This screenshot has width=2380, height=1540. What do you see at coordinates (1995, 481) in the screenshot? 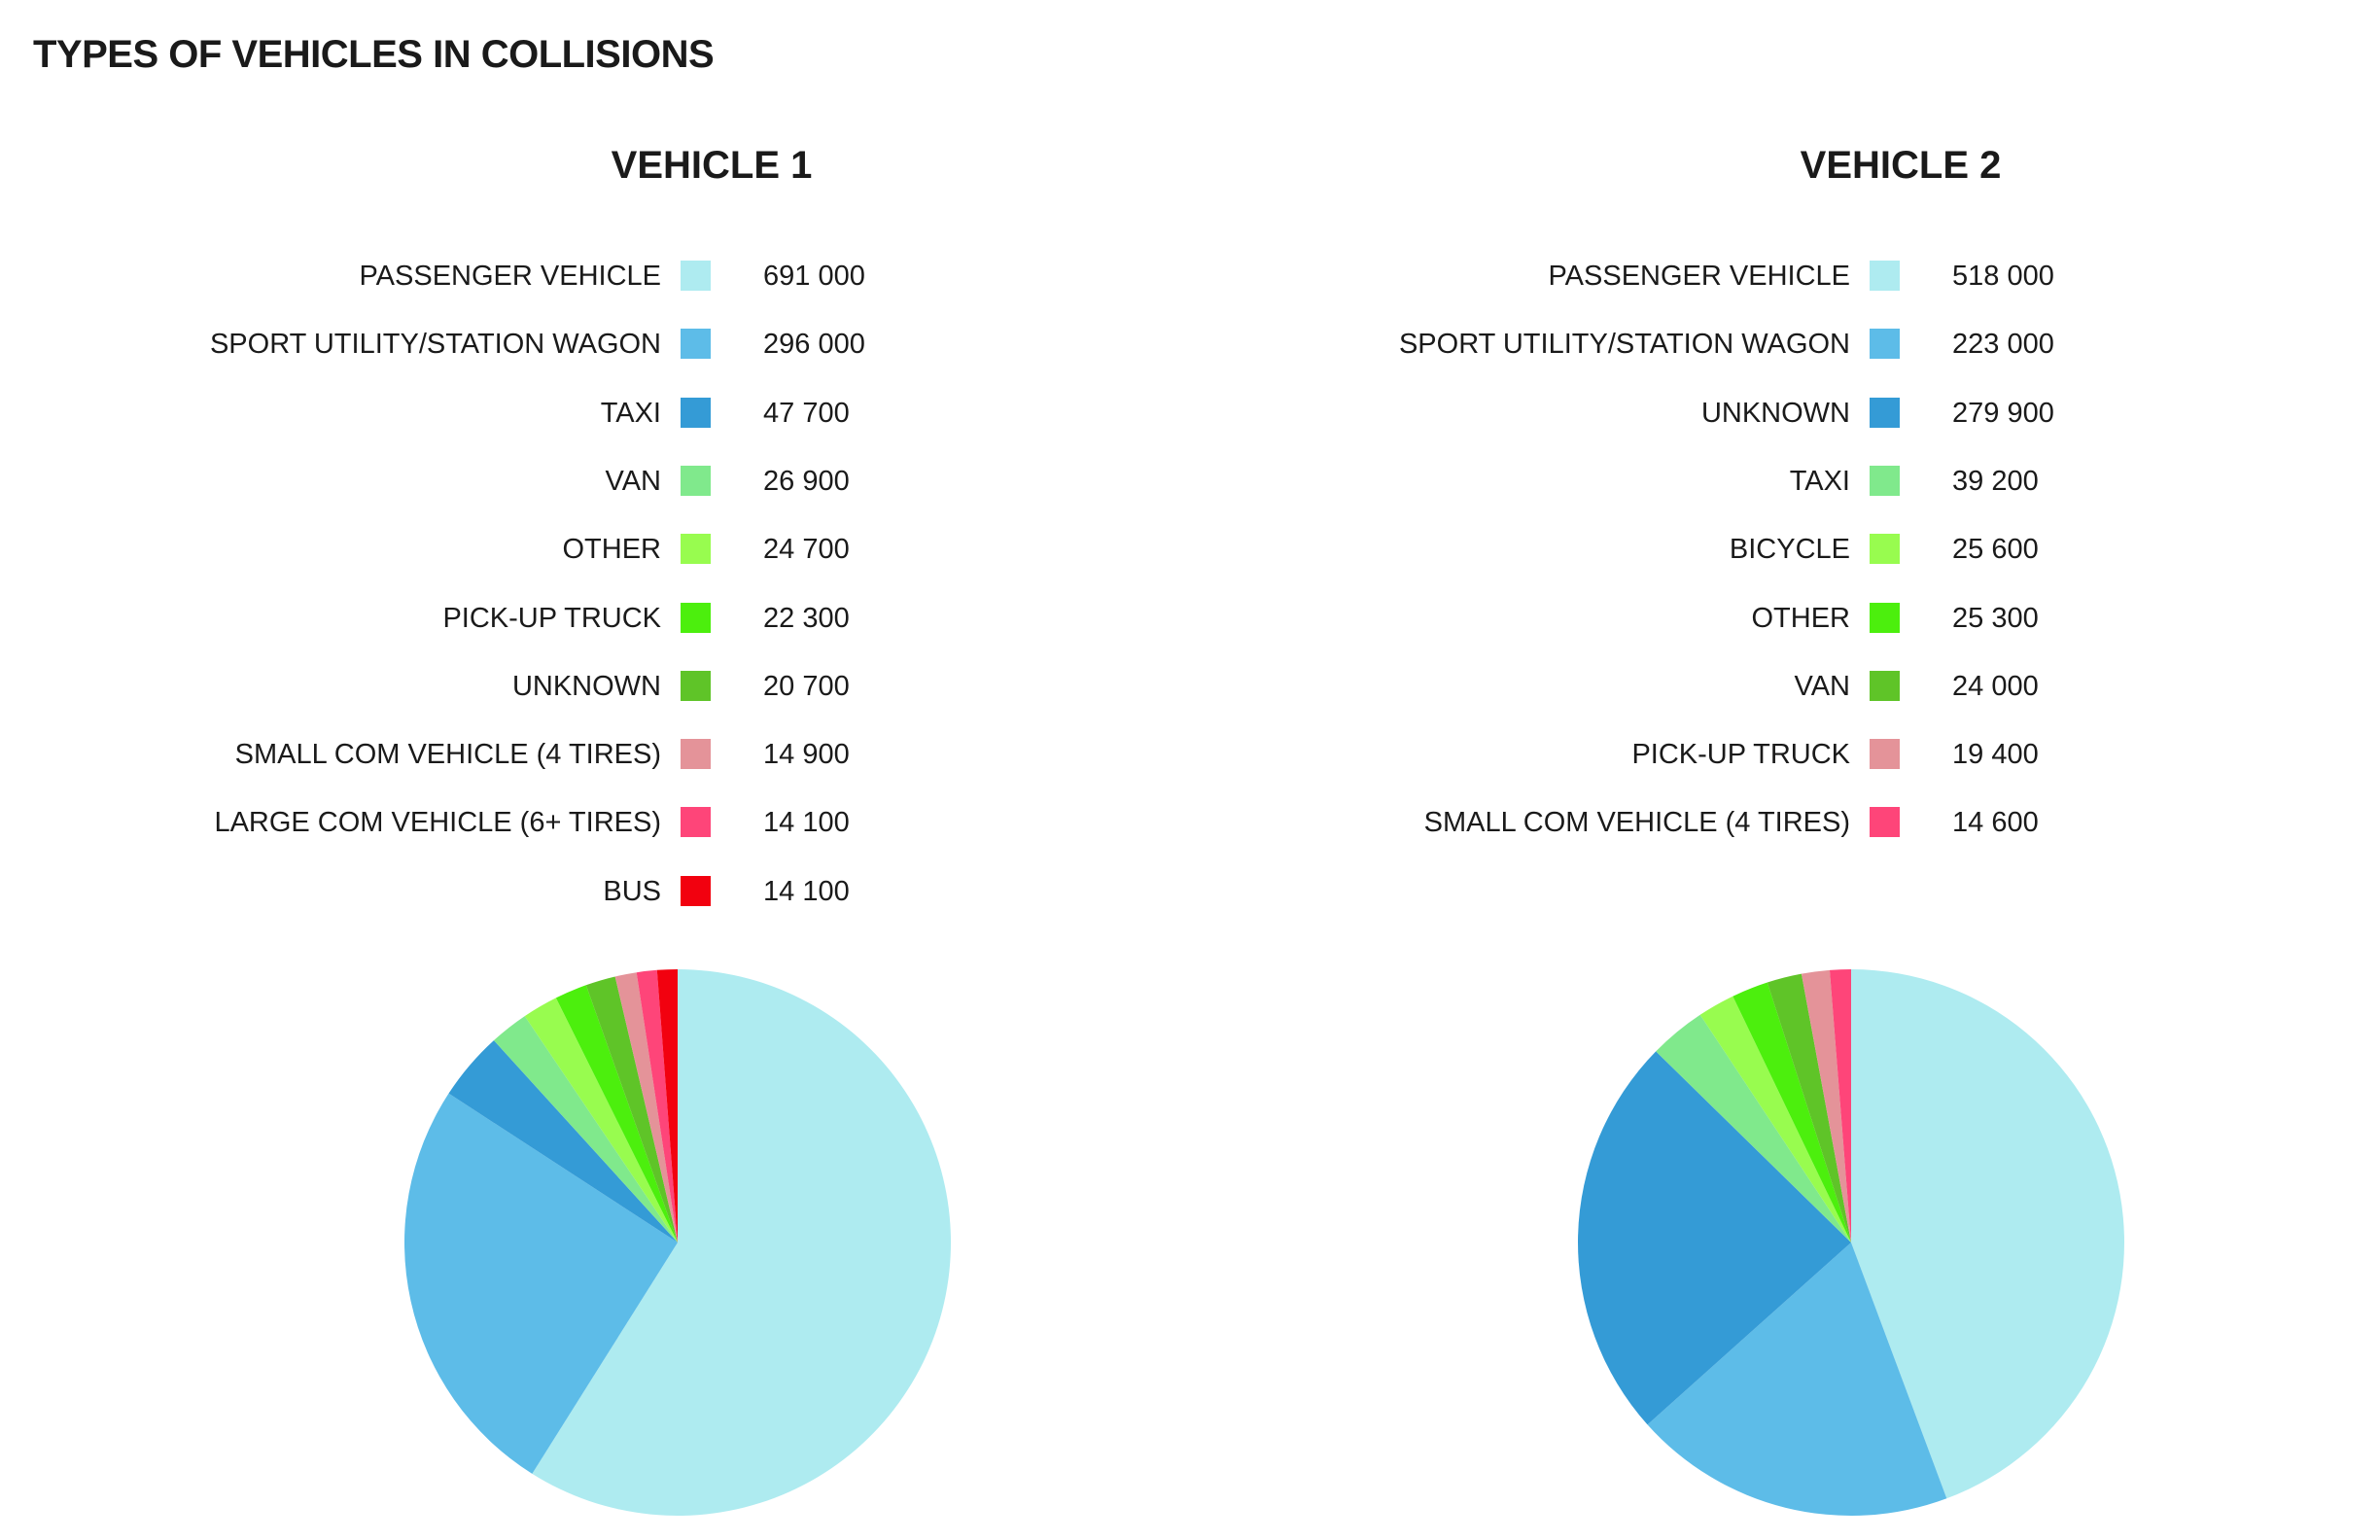
I see `legend-value: 39 200` at bounding box center [1995, 481].